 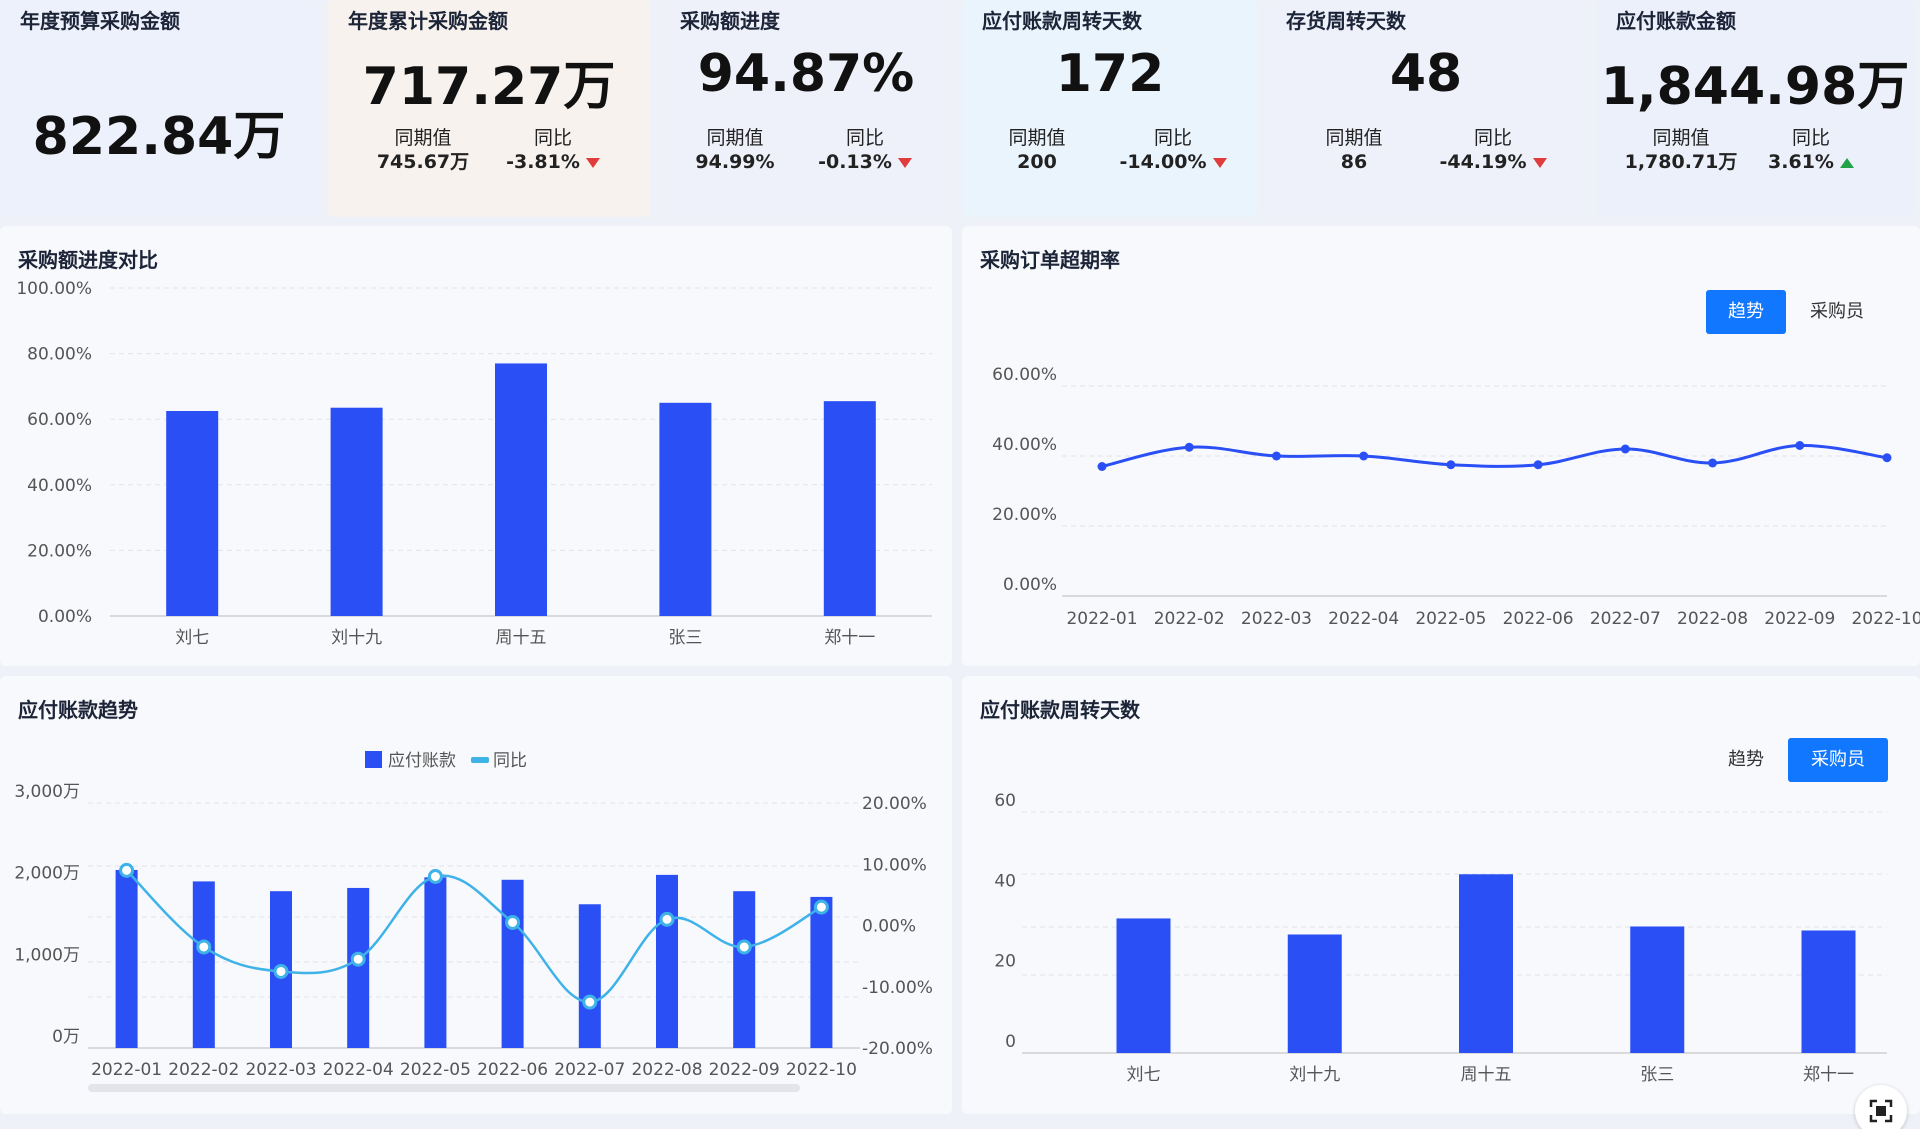 I want to click on fullscreen-button, so click(x=1881, y=1107).